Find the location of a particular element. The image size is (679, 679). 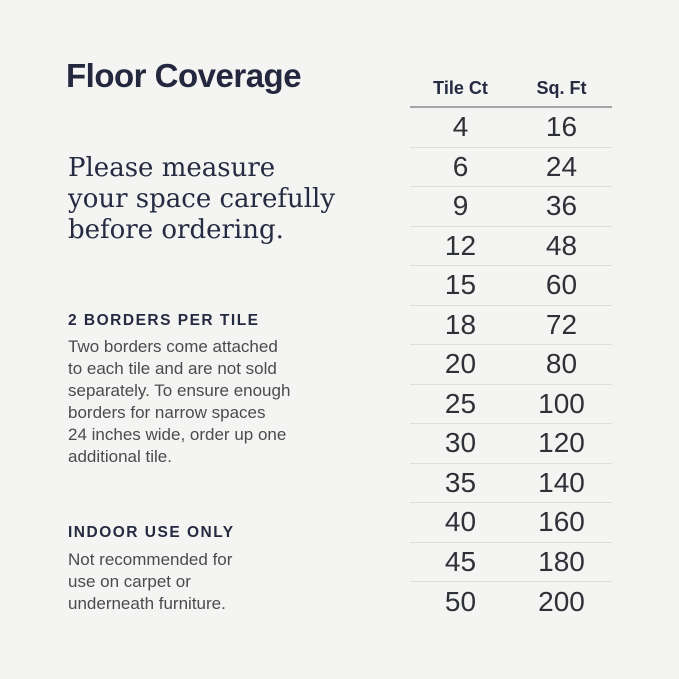

table-cell: 50 is located at coordinates (460, 601).